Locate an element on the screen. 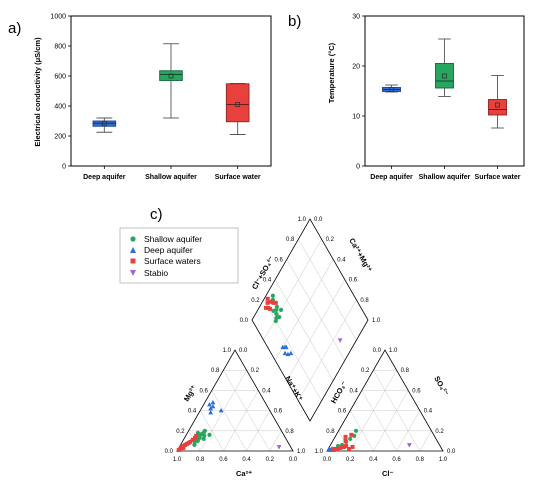  piper-tick-nak: 0.4 is located at coordinates (266, 391).